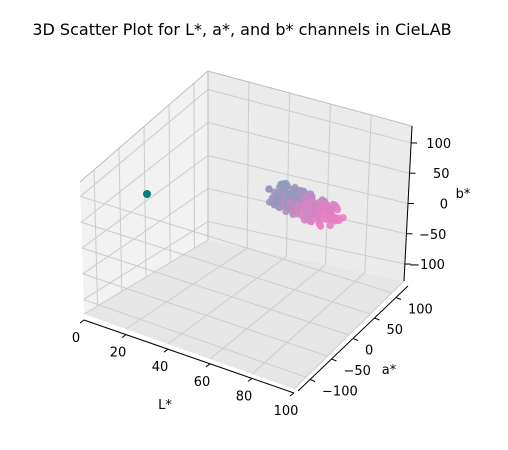 Image resolution: width=508 pixels, height=450 pixels. What do you see at coordinates (118, 353) in the screenshot?
I see `x-tick-label: 20` at bounding box center [118, 353].